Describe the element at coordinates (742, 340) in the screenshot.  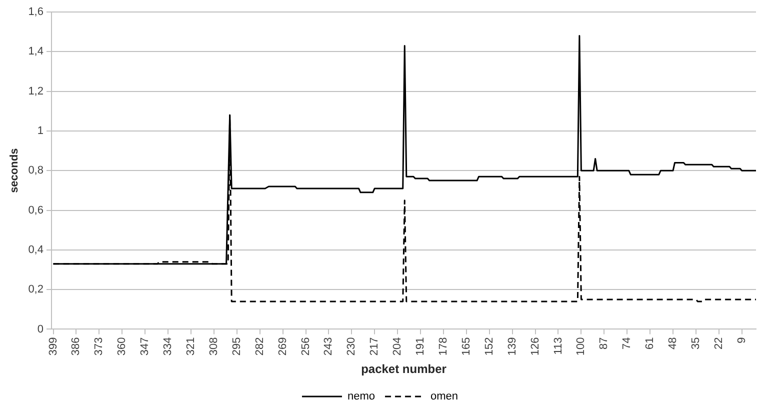
I see `x-tick-label: 9` at that location.